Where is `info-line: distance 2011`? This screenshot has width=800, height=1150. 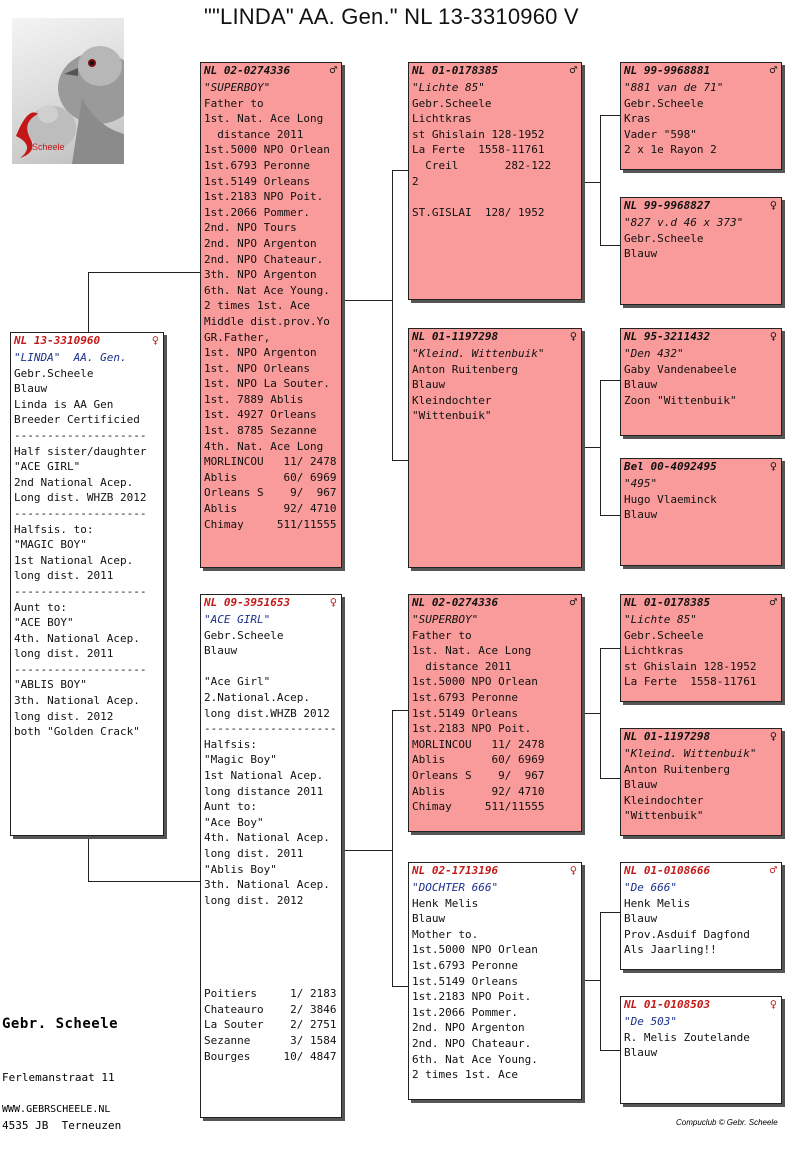
info-line: distance 2011 is located at coordinates (254, 134).